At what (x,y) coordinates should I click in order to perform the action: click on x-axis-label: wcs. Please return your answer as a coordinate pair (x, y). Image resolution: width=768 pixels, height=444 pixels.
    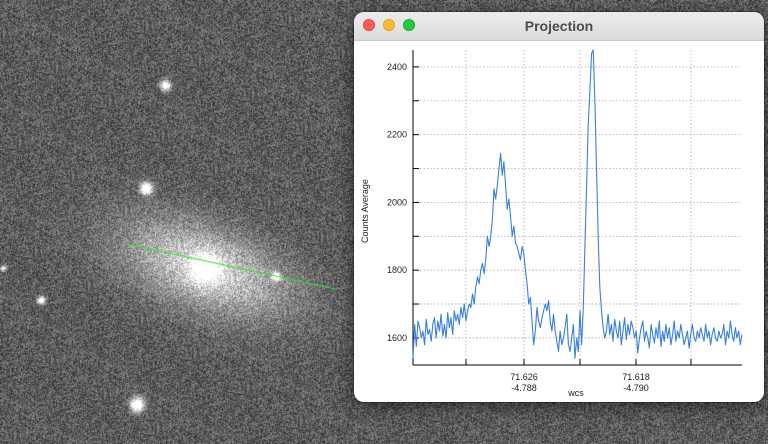
    Looking at the image, I should click on (575, 393).